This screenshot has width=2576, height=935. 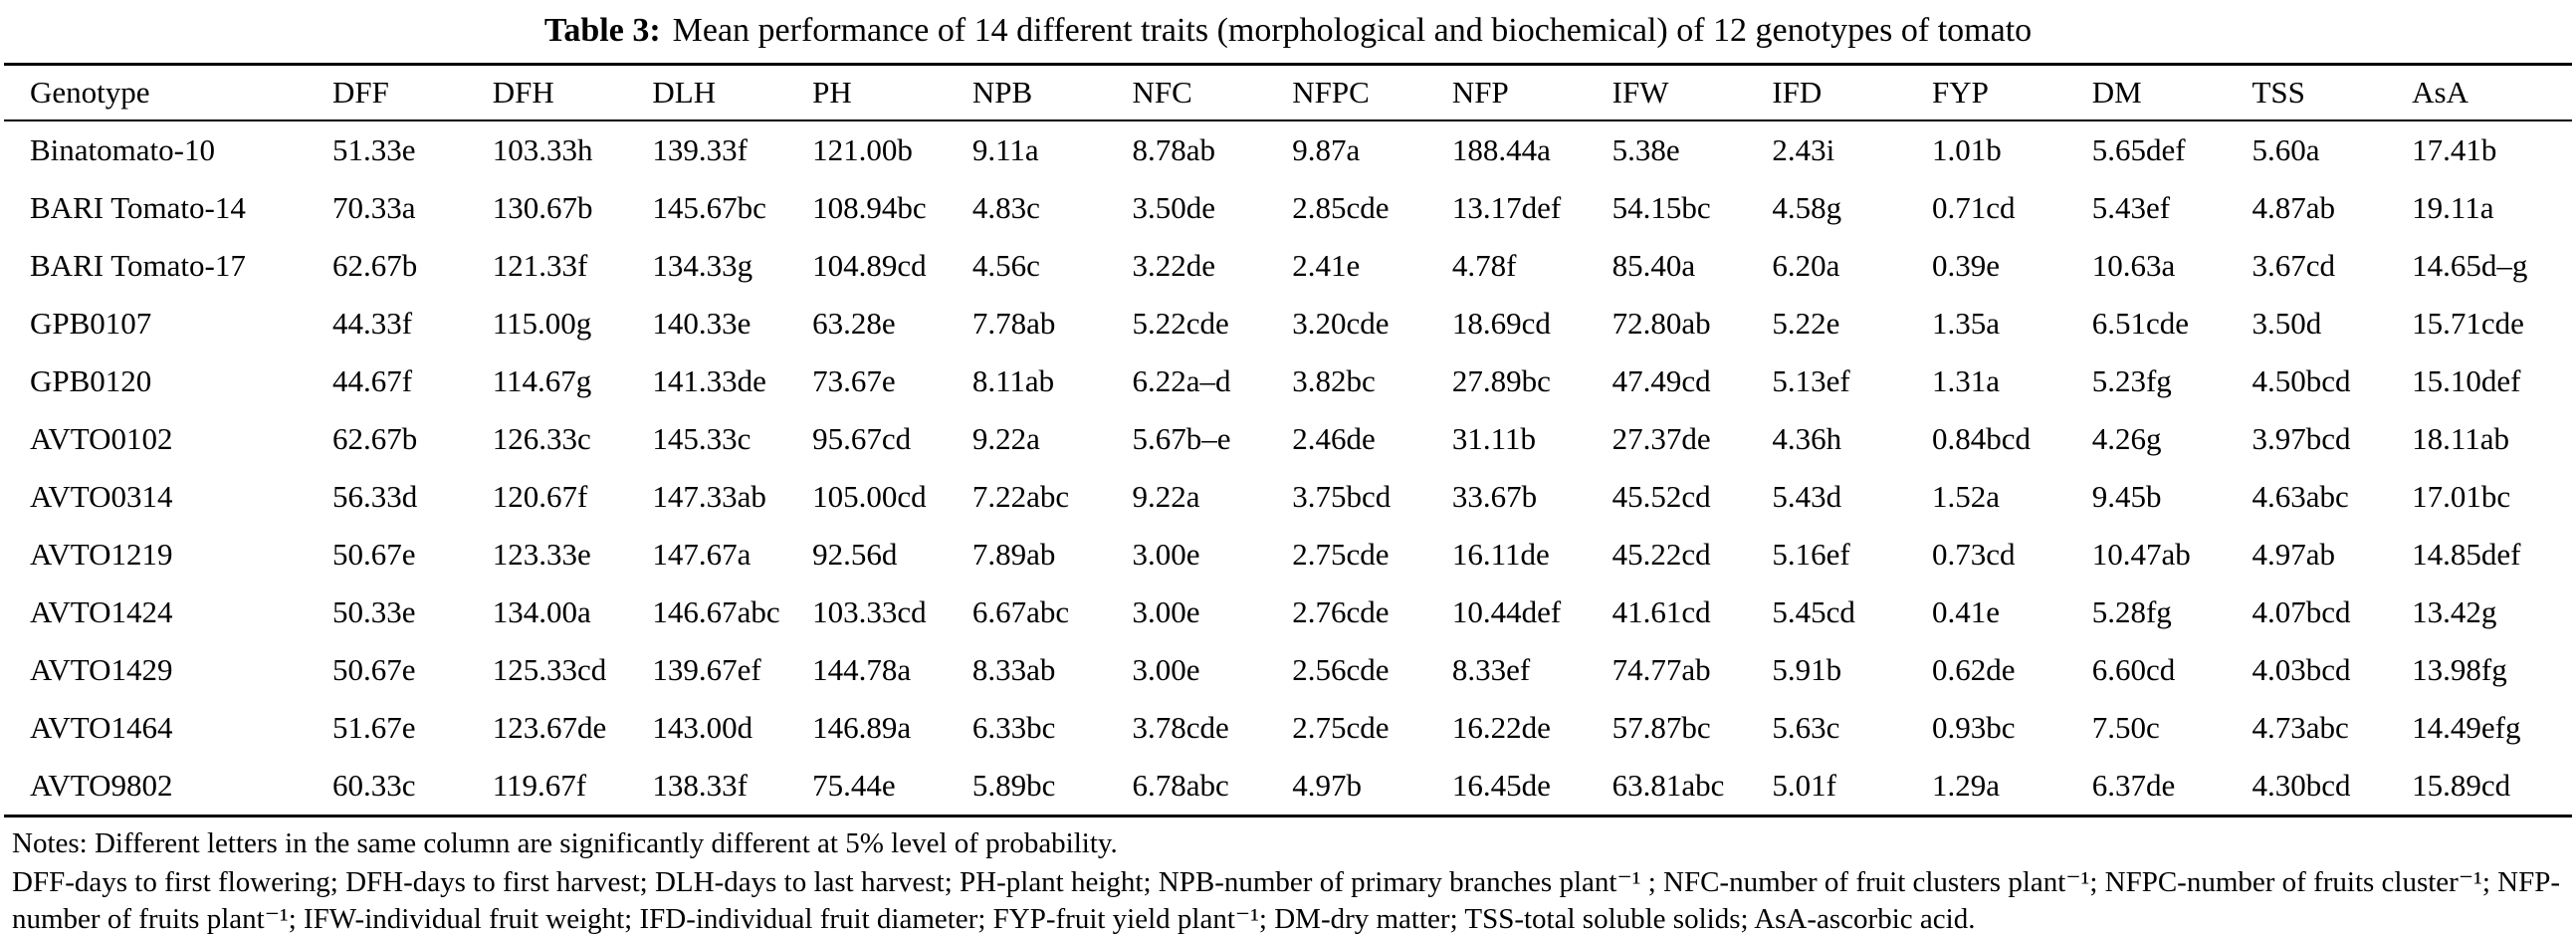 What do you see at coordinates (854, 380) in the screenshot?
I see `value-cell: 73.67e` at bounding box center [854, 380].